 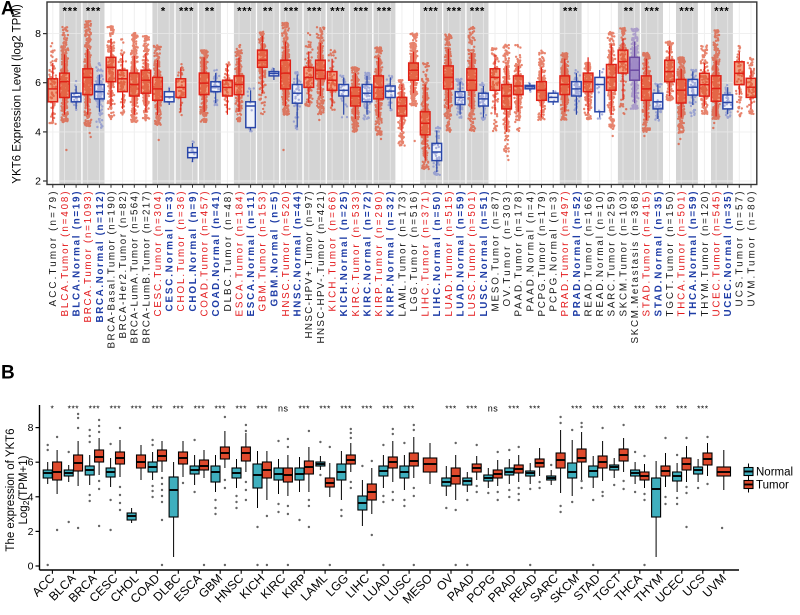 I want to click on svg-text: LIHC.Normal (n=50), so click(x=437, y=254).